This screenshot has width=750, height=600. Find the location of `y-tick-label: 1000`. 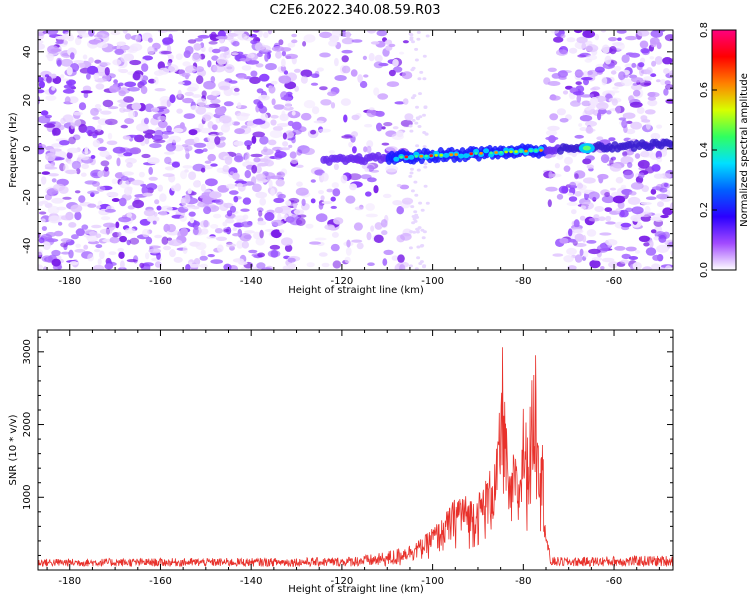

y-tick-label: 1000 is located at coordinates (27, 497).